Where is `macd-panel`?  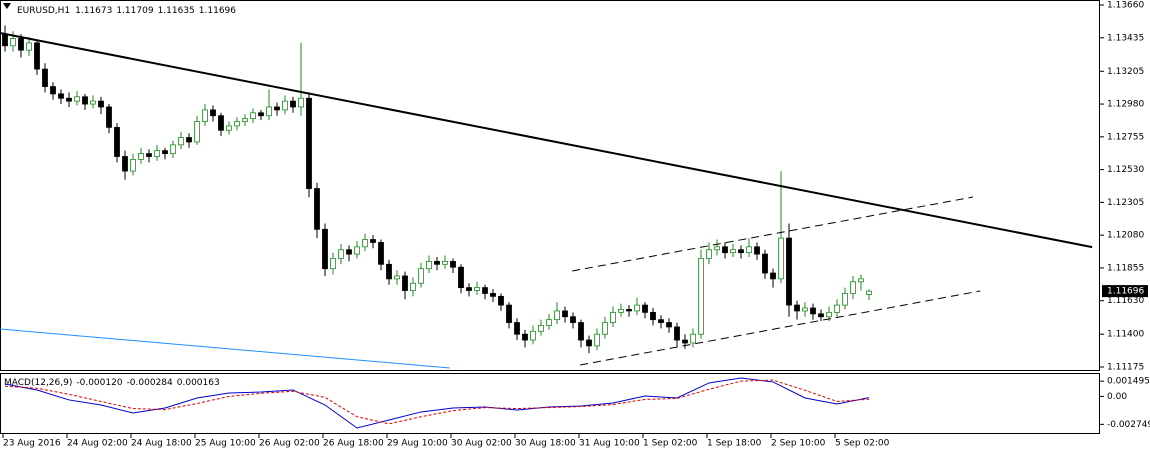
macd-panel is located at coordinates (550, 403).